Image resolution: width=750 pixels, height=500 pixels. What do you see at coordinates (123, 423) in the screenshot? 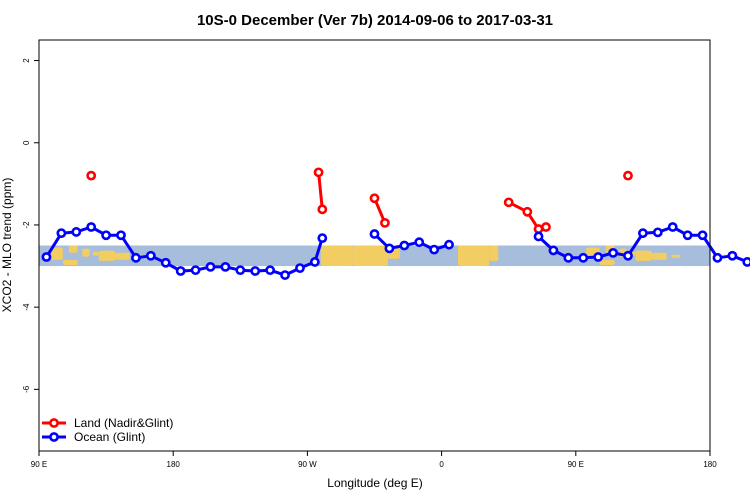
I see `land-legend-label: Land (Nadir&Glint)` at bounding box center [123, 423].